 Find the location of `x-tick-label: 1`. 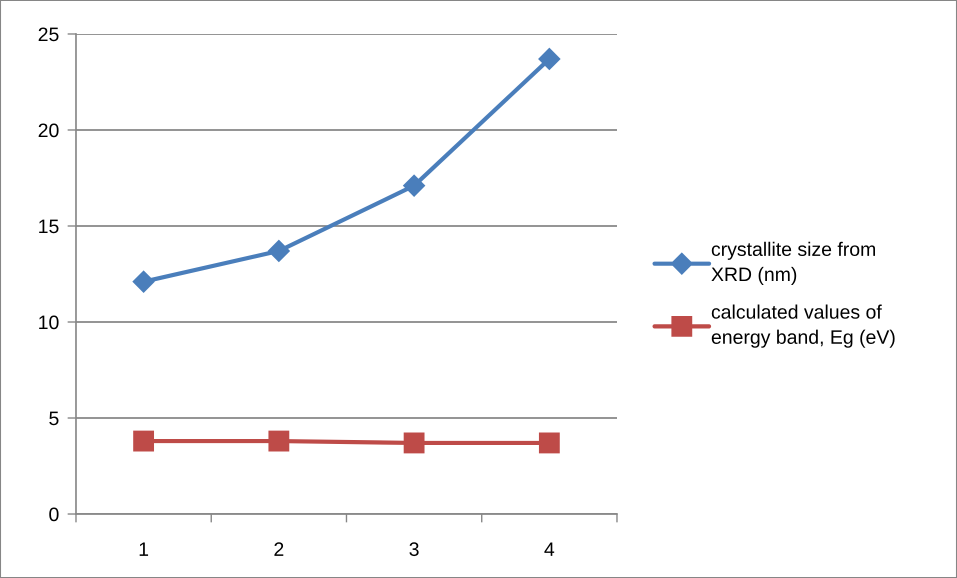

x-tick-label: 1 is located at coordinates (144, 549).